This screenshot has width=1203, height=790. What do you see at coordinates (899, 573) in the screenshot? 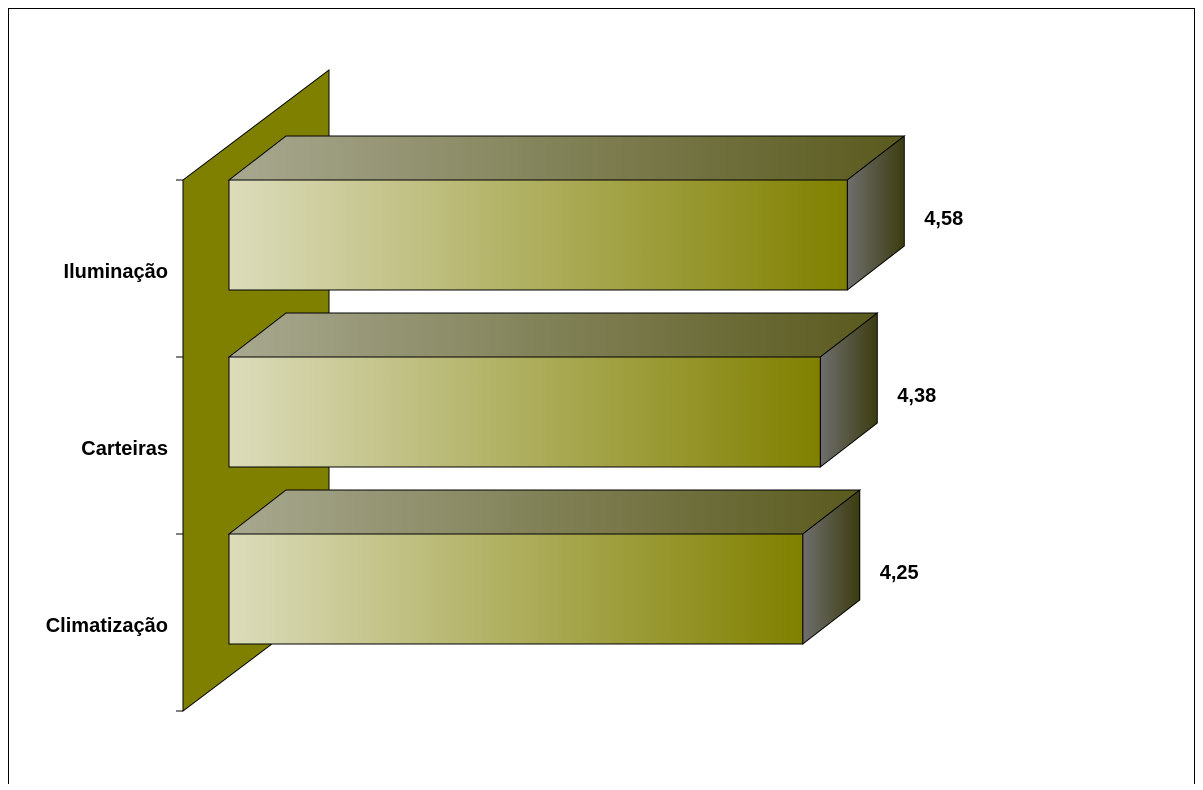
I see `data-label: 4,25` at bounding box center [899, 573].